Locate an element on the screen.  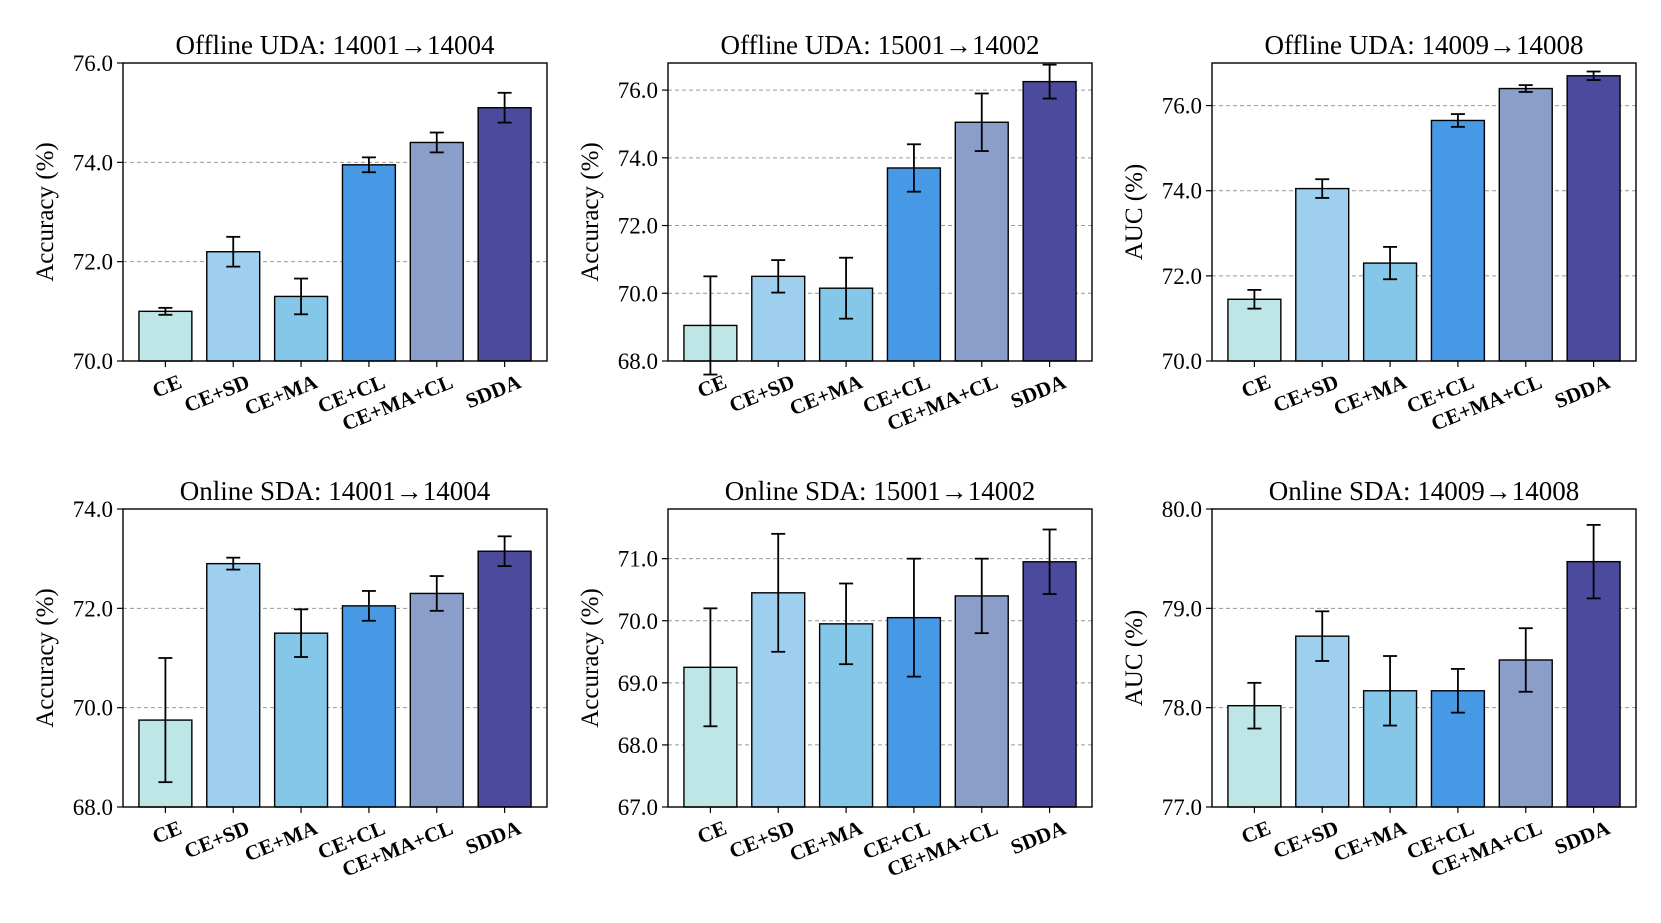
y-tick-label: 67.0 is located at coordinates (638, 807).